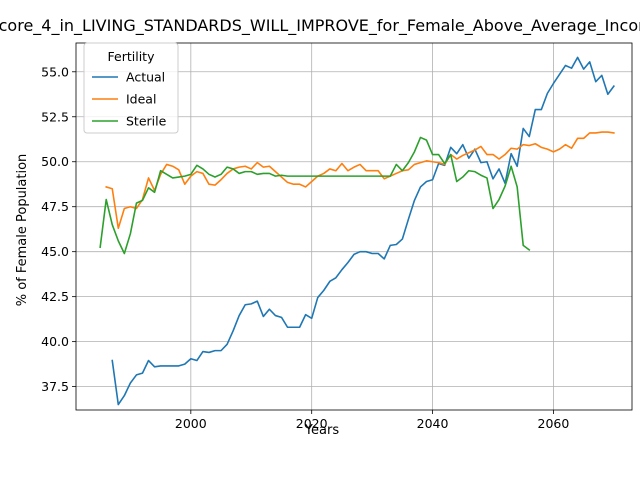 The image size is (640, 480). I want to click on x-tick-label: 2000, so click(191, 423).